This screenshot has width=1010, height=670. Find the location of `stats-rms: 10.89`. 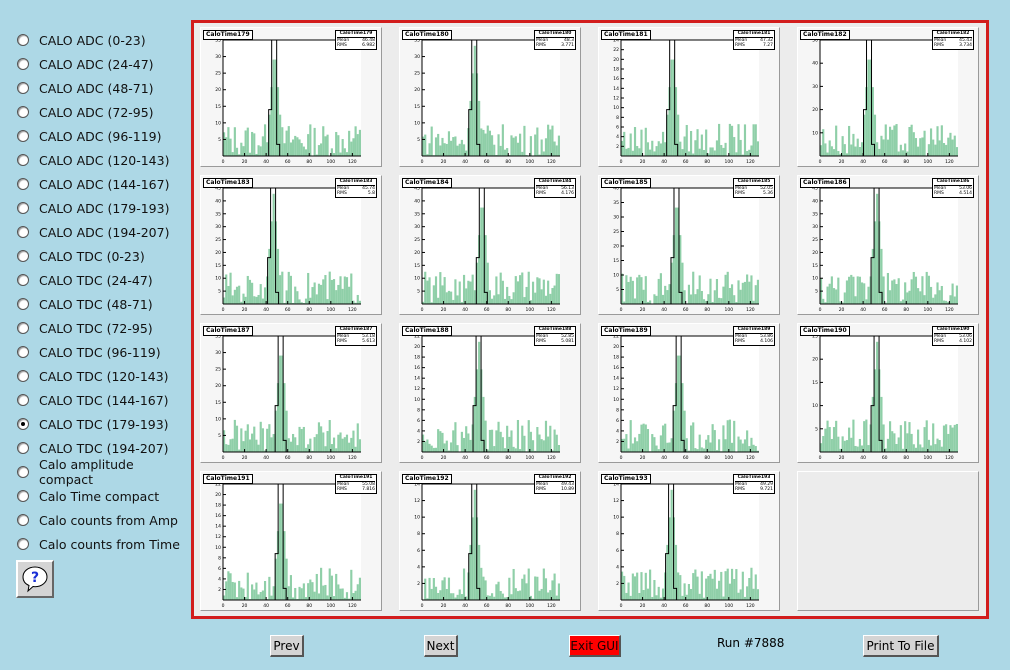

stats-rms: 10.89 is located at coordinates (567, 489).